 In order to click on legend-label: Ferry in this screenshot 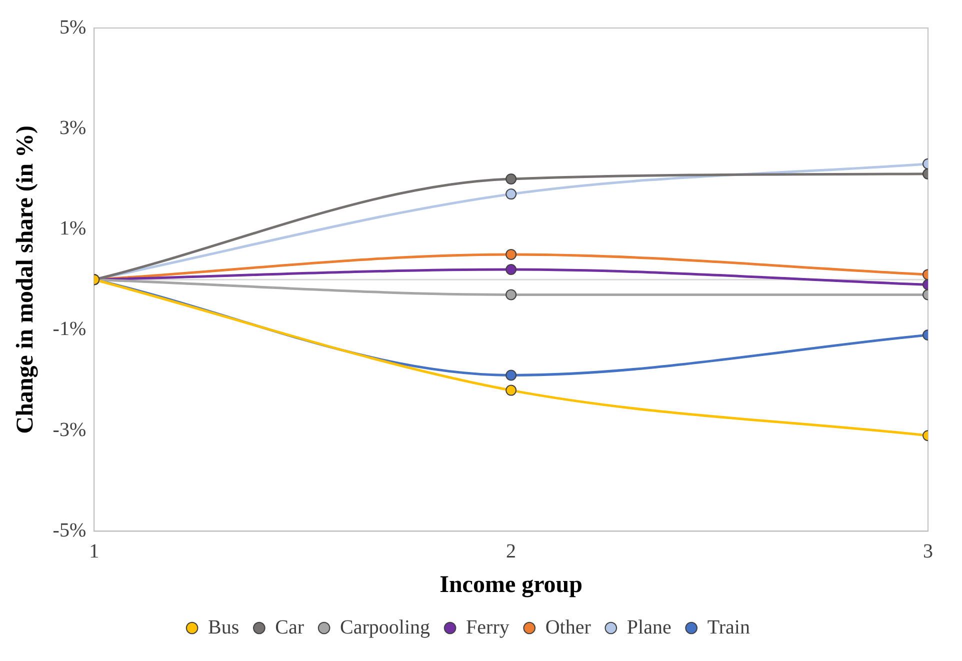, I will do `click(488, 627)`.